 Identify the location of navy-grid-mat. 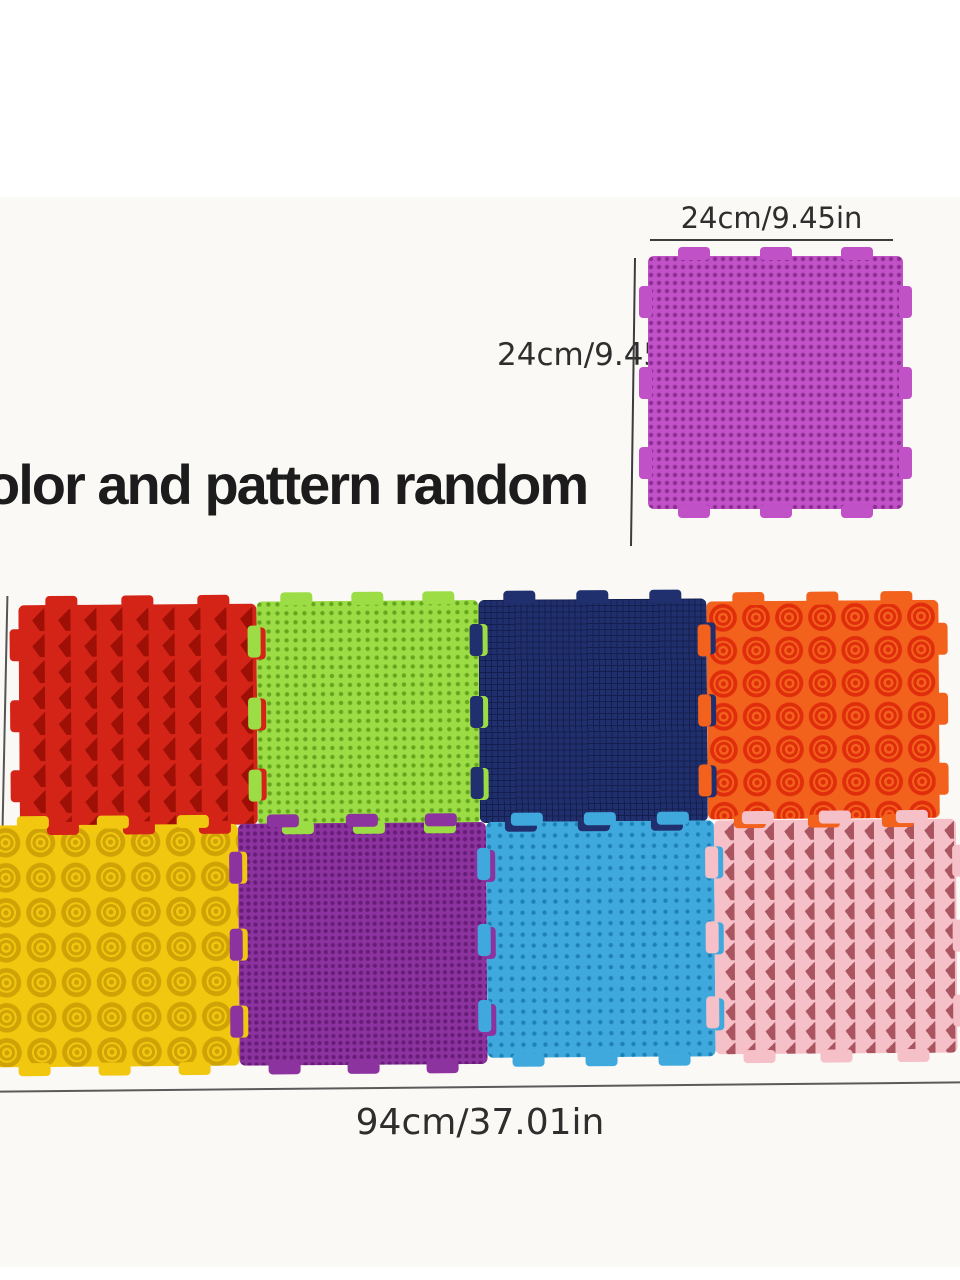
(593, 711).